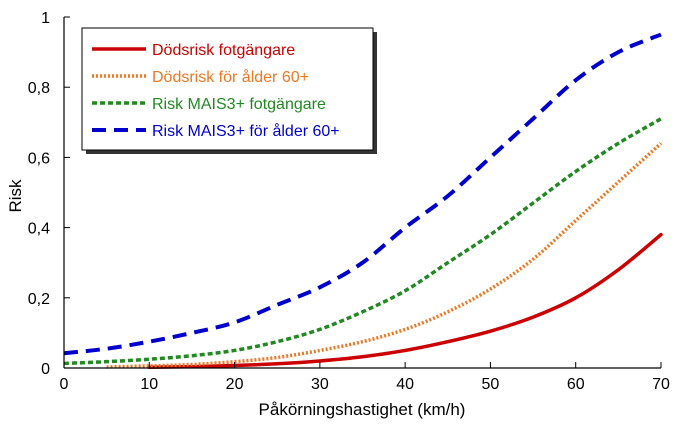 The width and height of the screenshot is (685, 427). I want to click on x-axis-title: Påkörningshastighet (km/h), so click(362, 409).